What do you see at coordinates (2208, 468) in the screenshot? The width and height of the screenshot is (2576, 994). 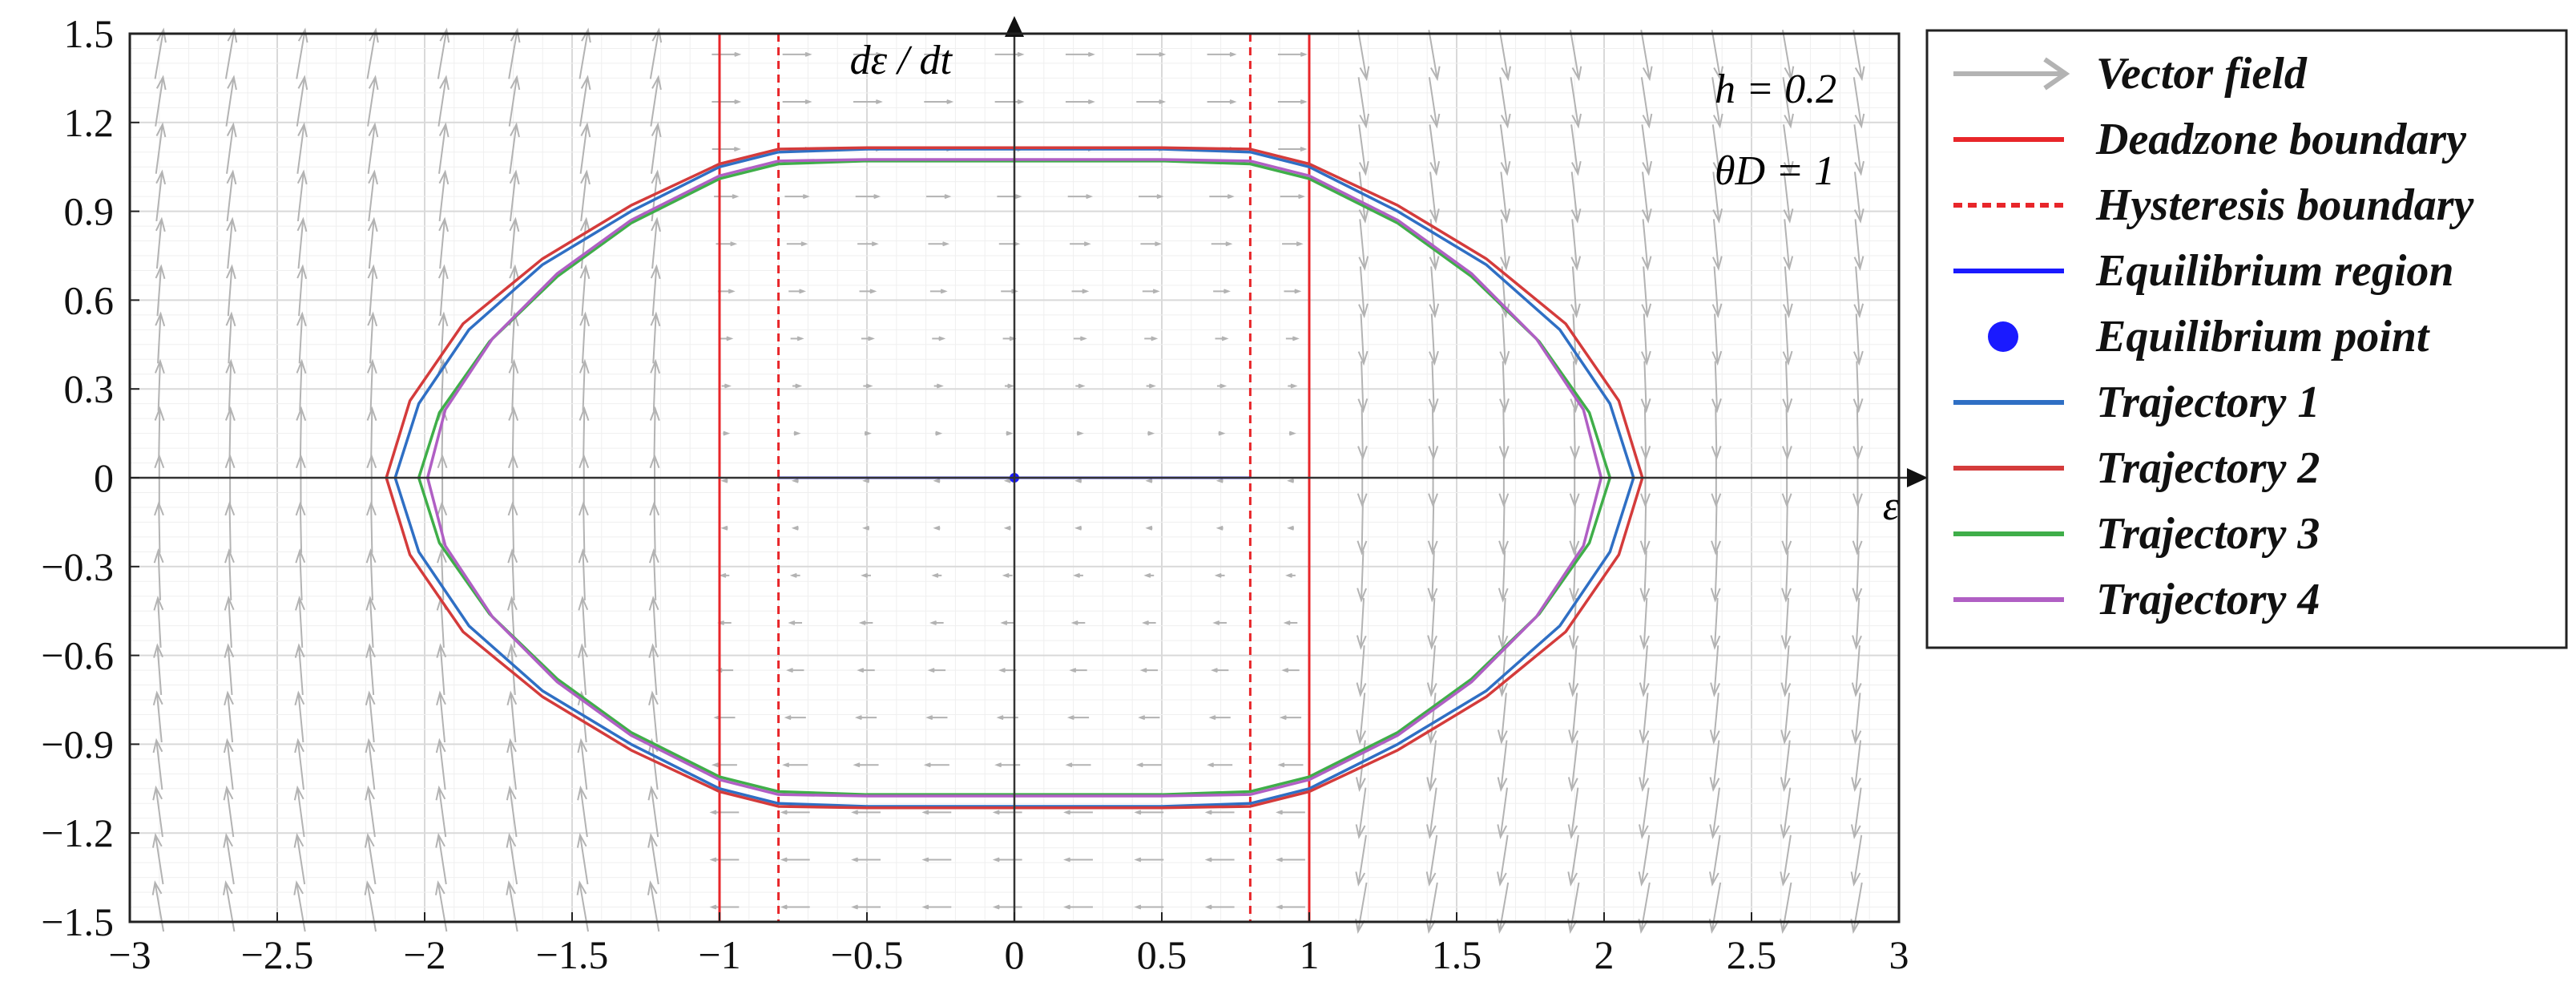 I see `legend-label-trajectory-2: Trajectory 2` at bounding box center [2208, 468].